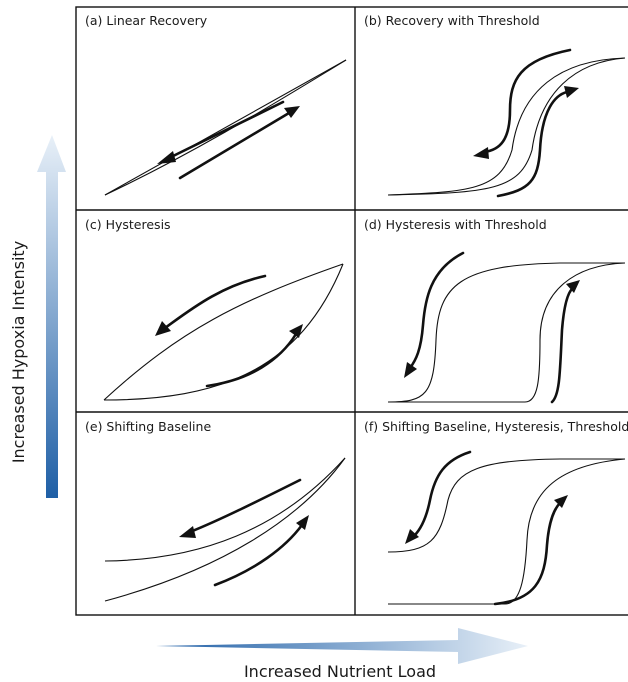 The height and width of the screenshot is (682, 628). What do you see at coordinates (148, 426) in the screenshot?
I see `panel-e-label: (e) Shifting Baseline` at bounding box center [148, 426].